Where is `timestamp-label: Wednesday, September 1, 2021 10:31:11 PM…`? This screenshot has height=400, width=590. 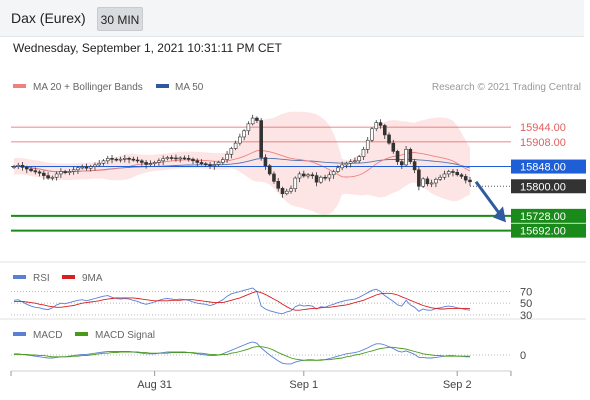
timestamp-label: Wednesday, September 1, 2021 10:31:11 PM… is located at coordinates (147, 48).